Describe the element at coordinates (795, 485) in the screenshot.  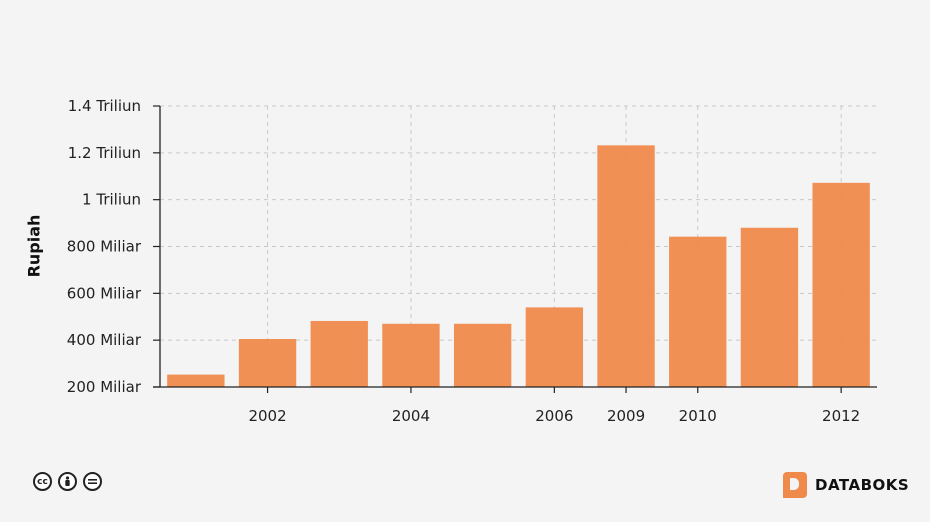
I see `databoks-logo-icon` at that location.